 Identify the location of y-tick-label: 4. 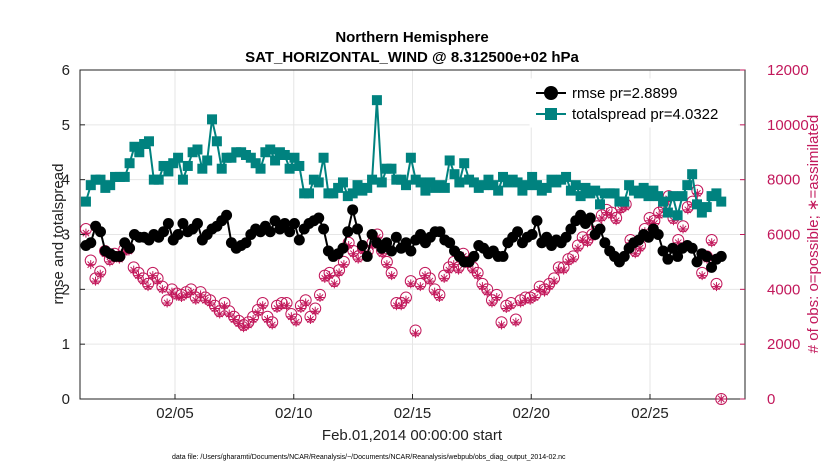
(66, 180).